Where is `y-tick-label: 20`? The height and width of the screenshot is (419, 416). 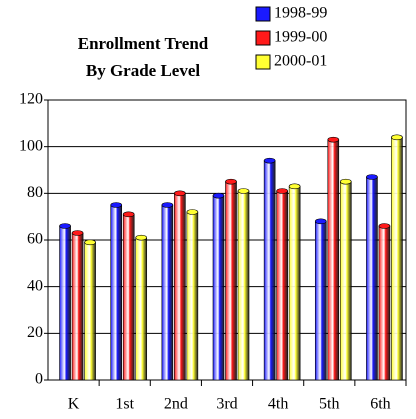
y-tick-label: 20 is located at coordinates (35, 332).